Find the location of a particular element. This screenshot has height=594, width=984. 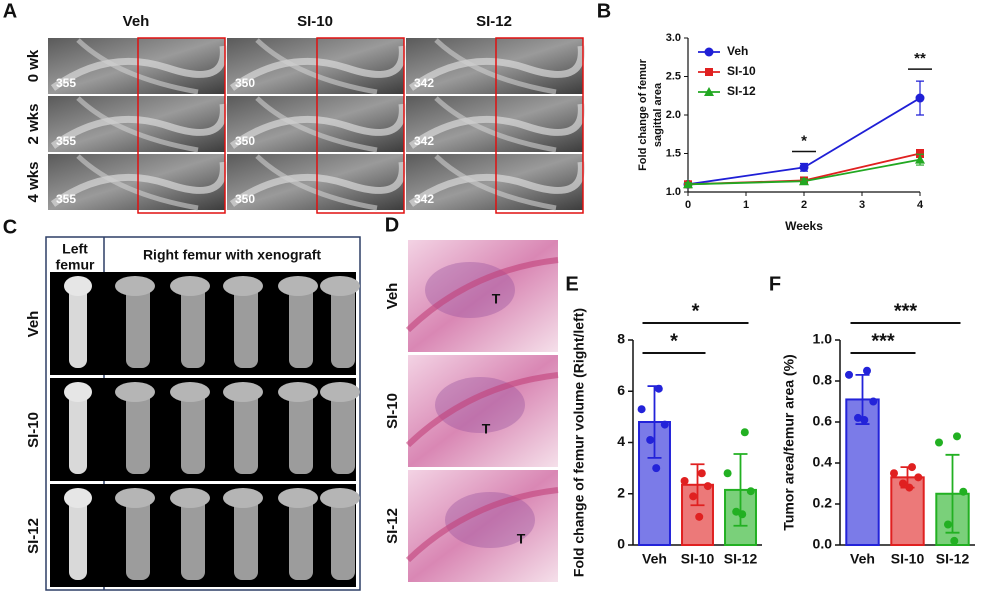

y-tick-label: 3.0 is located at coordinates (673, 38).